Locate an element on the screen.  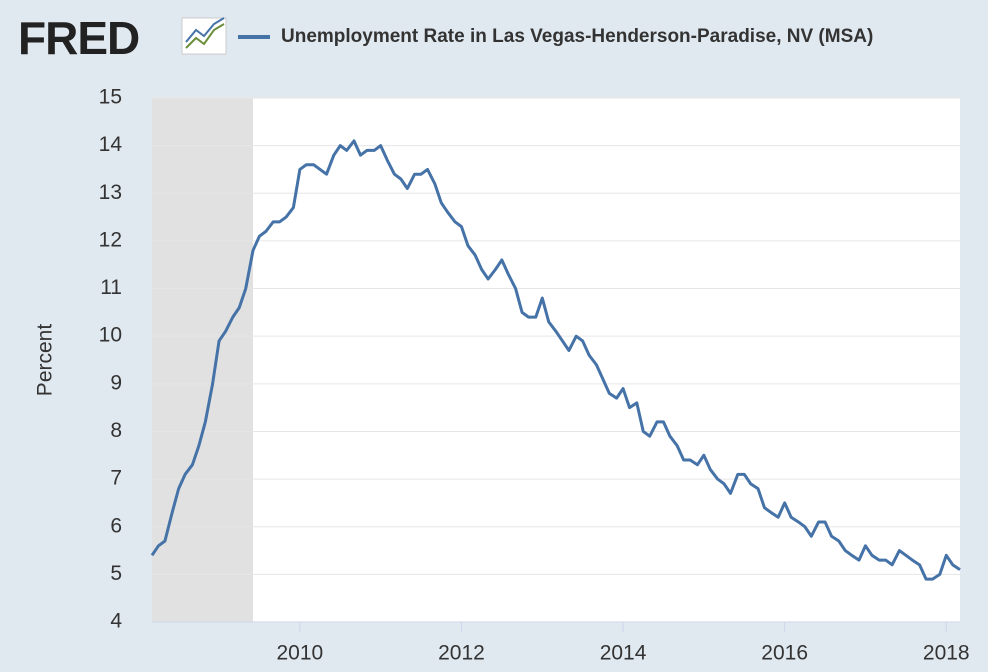
logo-icon is located at coordinates (204, 36).